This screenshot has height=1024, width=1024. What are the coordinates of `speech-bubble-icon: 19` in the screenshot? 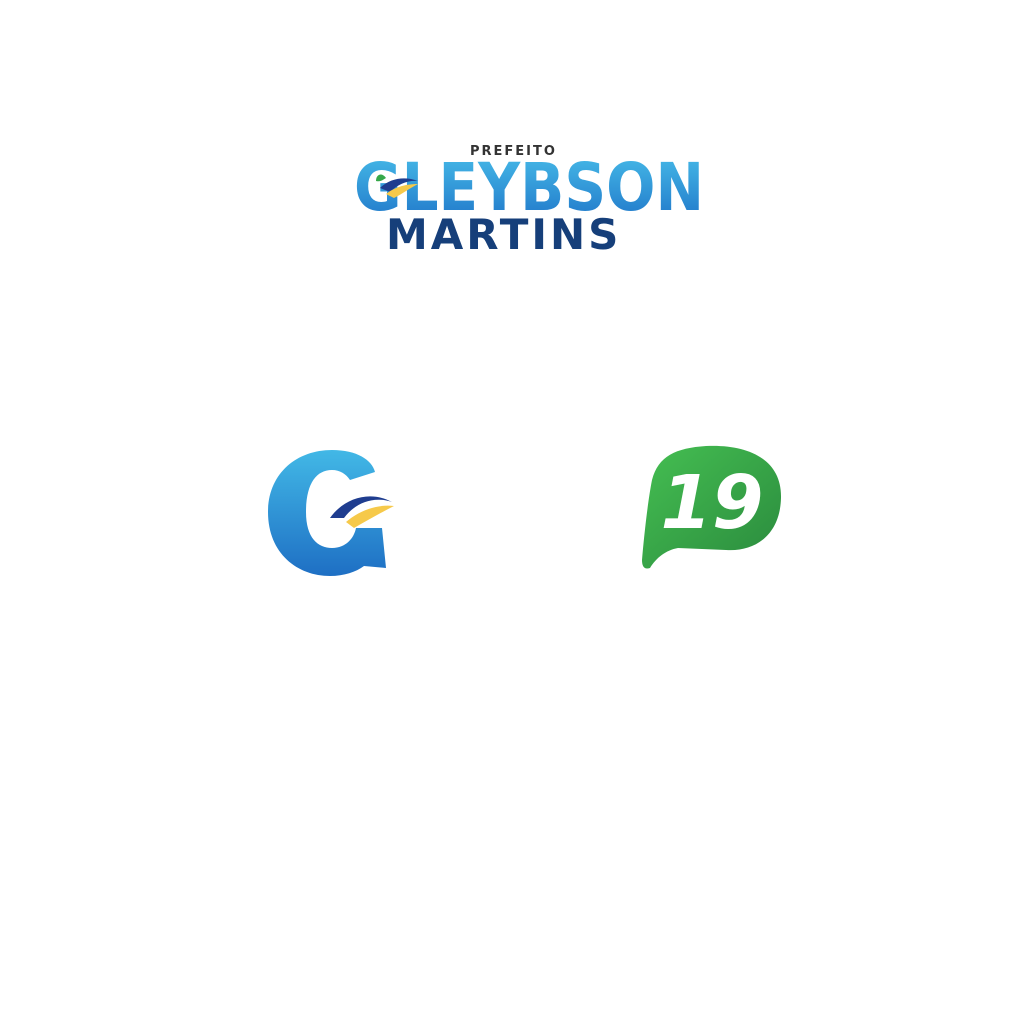 It's located at (712, 507).